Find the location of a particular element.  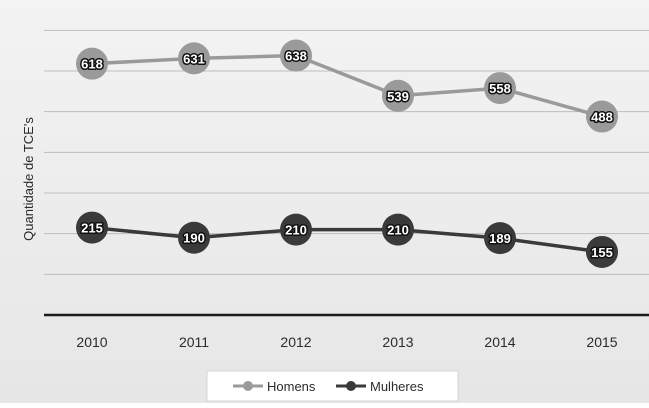

data-label: 189 is located at coordinates (500, 238).